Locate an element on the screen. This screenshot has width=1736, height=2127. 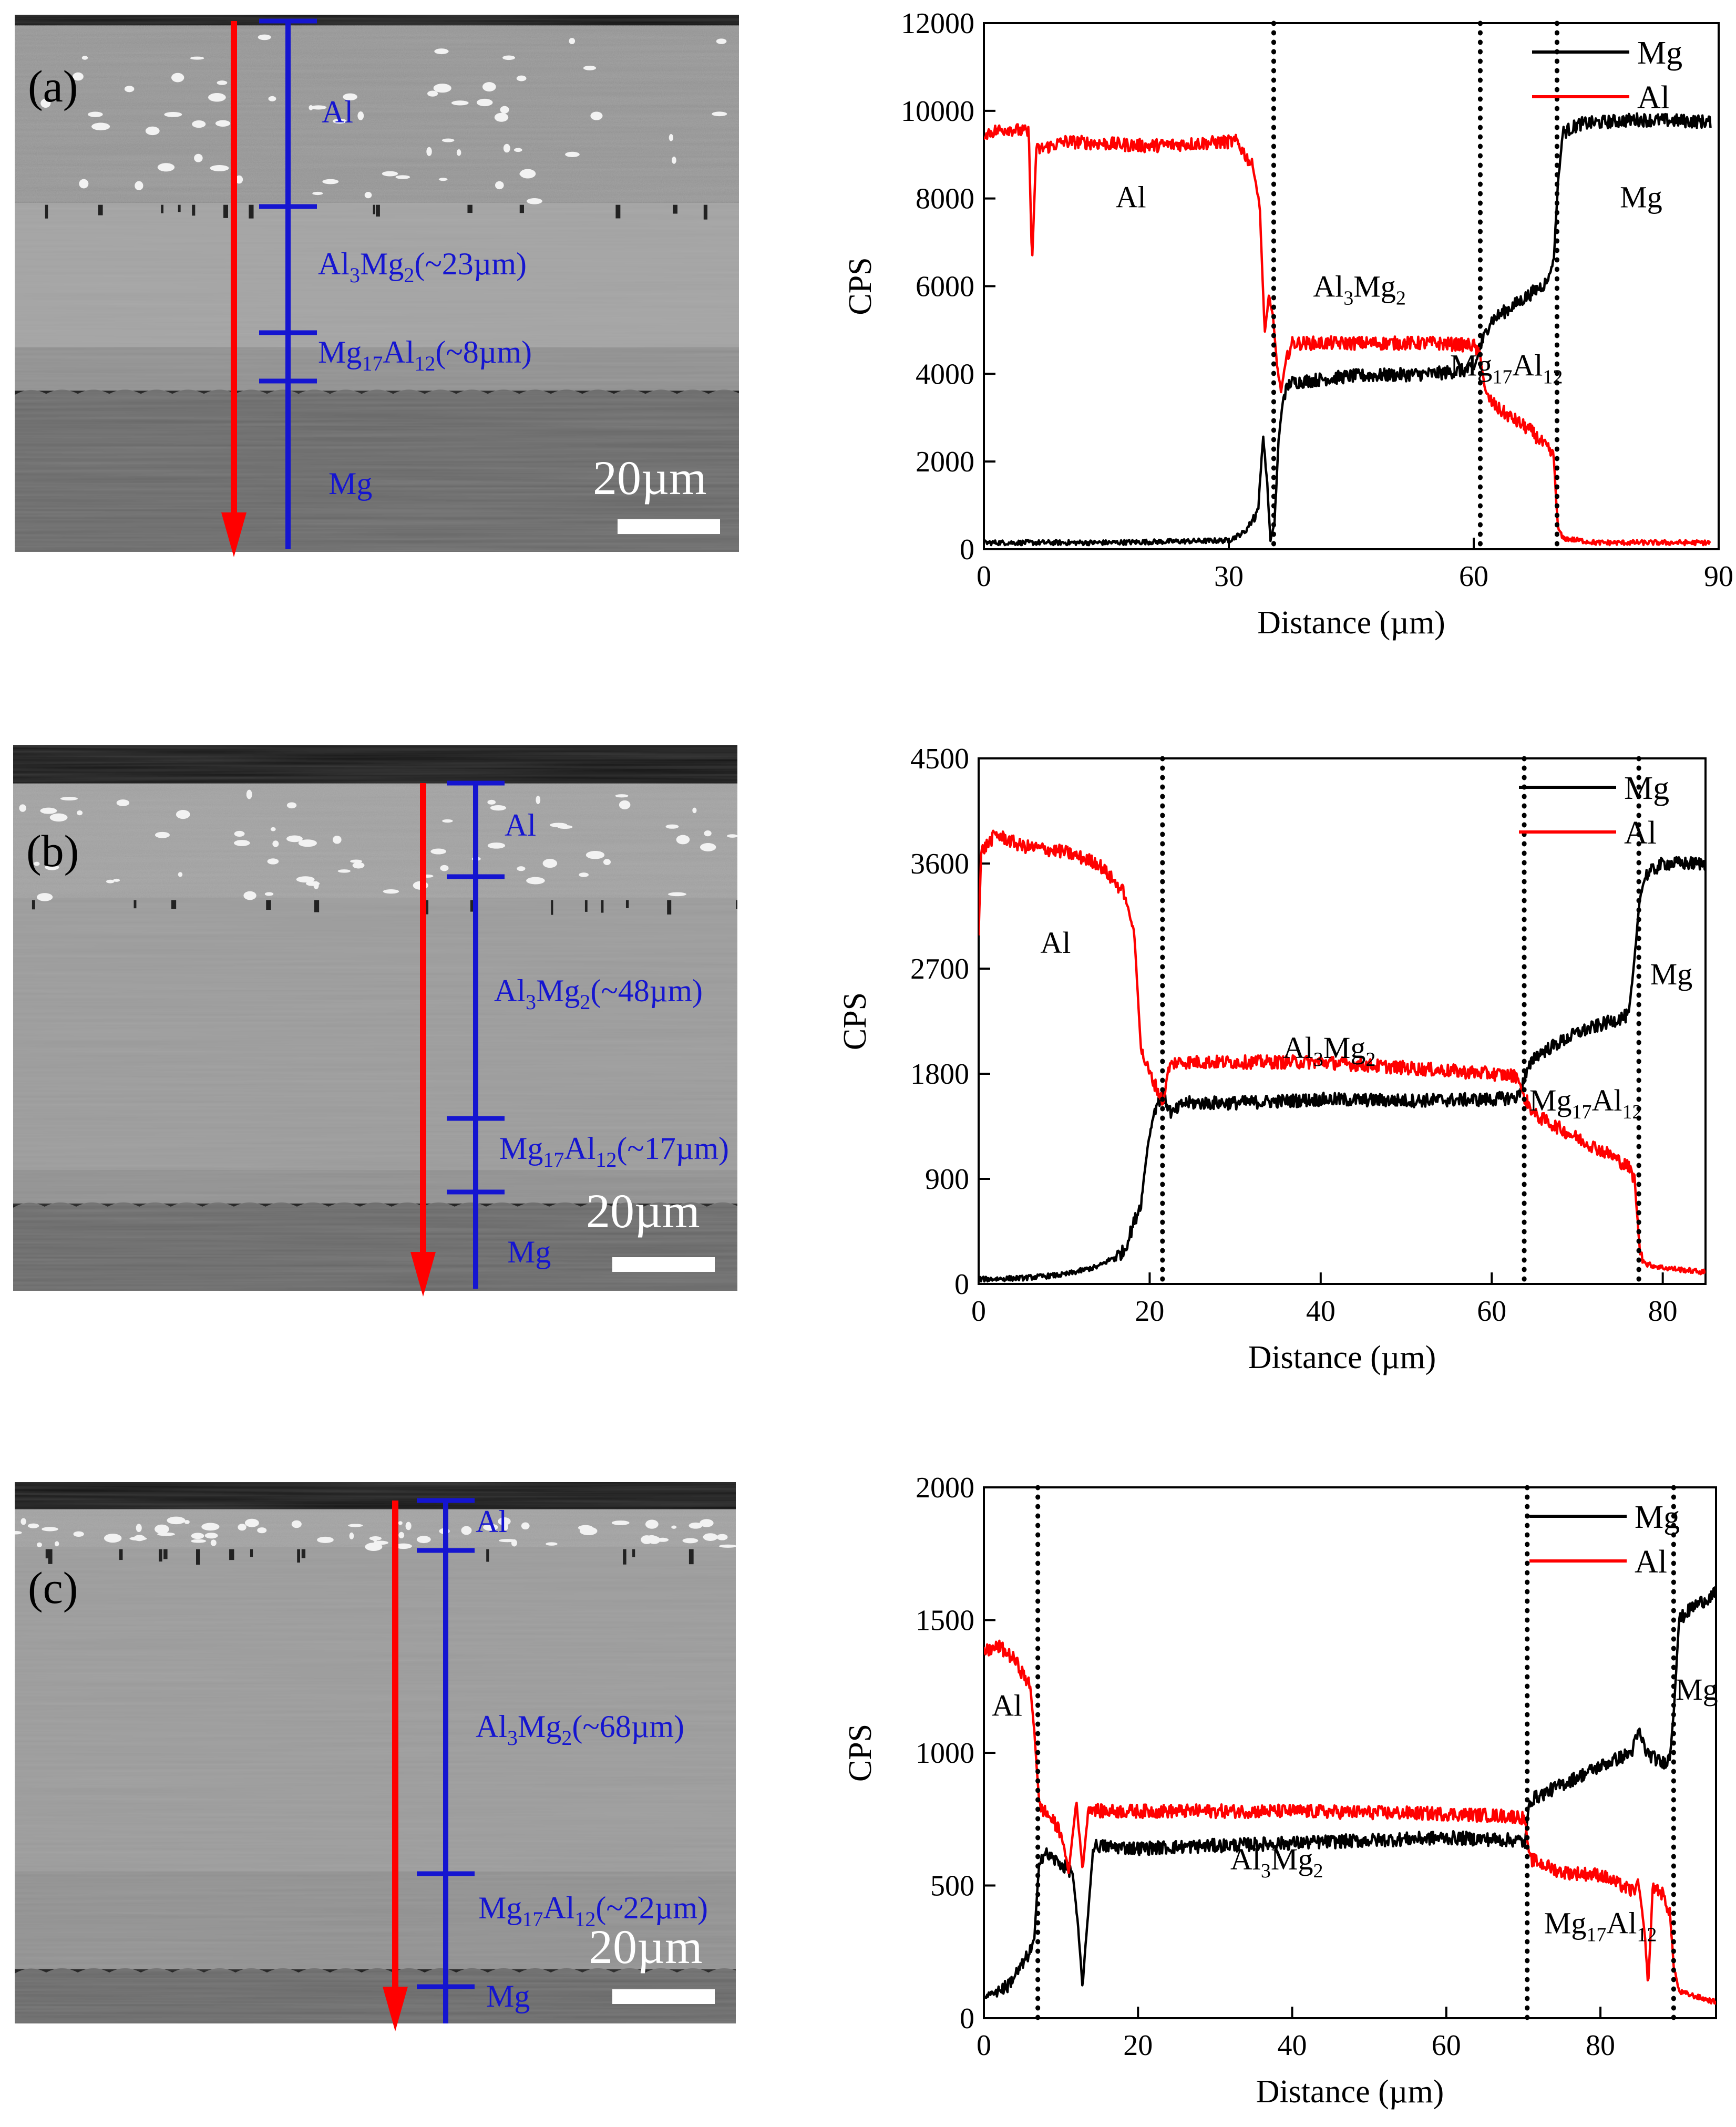
panel-label: (c) is located at coordinates (53, 1588).